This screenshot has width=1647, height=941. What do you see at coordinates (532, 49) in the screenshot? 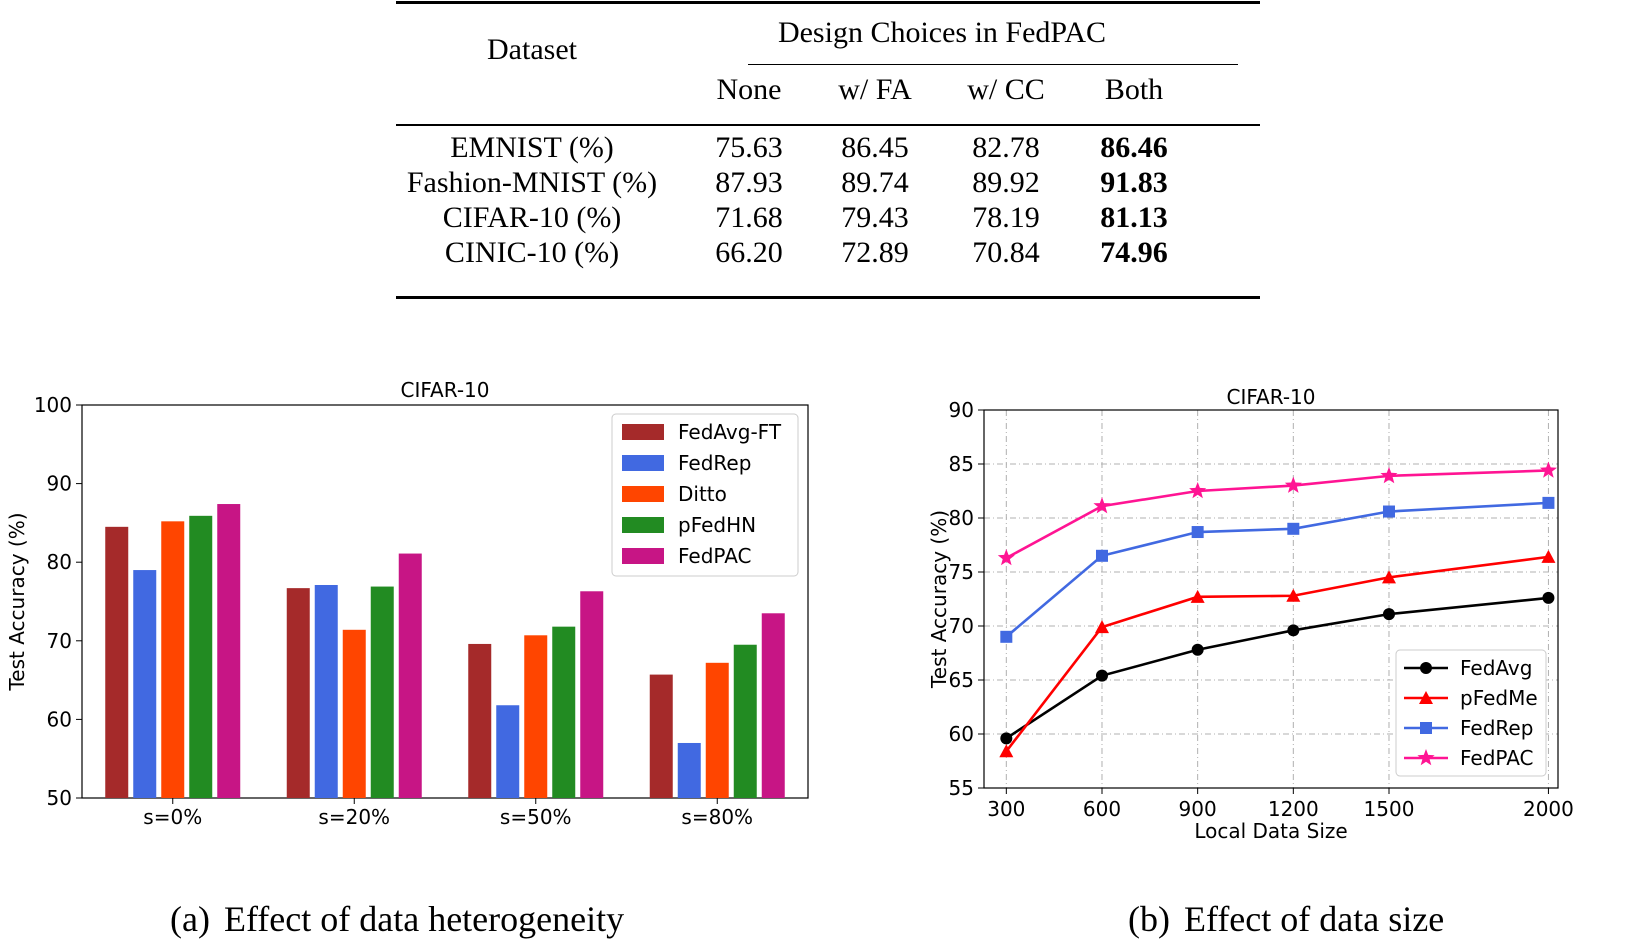
I see `table-dataset-header: Dataset` at bounding box center [532, 49].